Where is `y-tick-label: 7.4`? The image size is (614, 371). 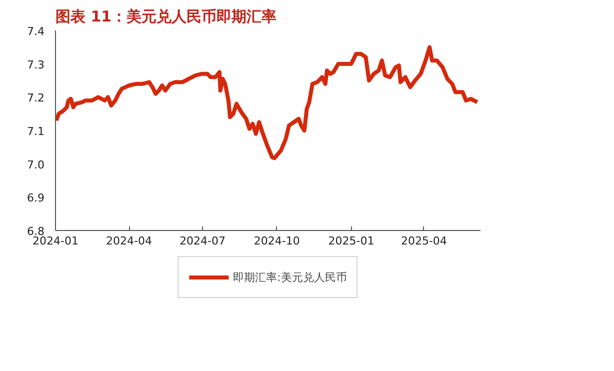 y-tick-label: 7.4 is located at coordinates (36, 31).